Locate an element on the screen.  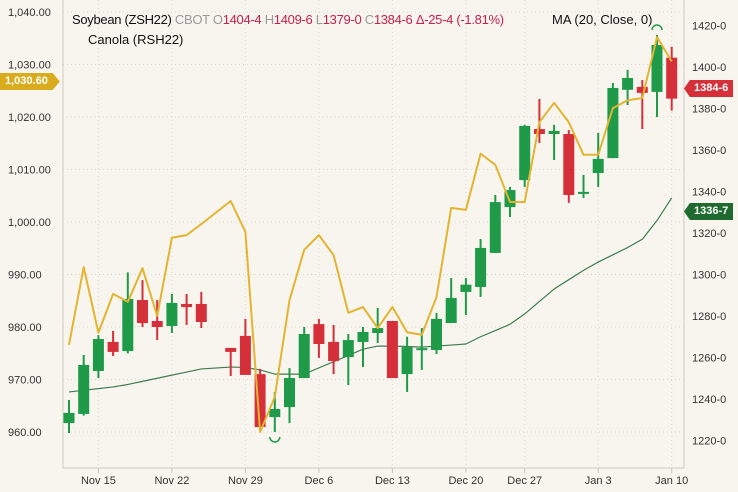
high-marker is located at coordinates (657, 27).